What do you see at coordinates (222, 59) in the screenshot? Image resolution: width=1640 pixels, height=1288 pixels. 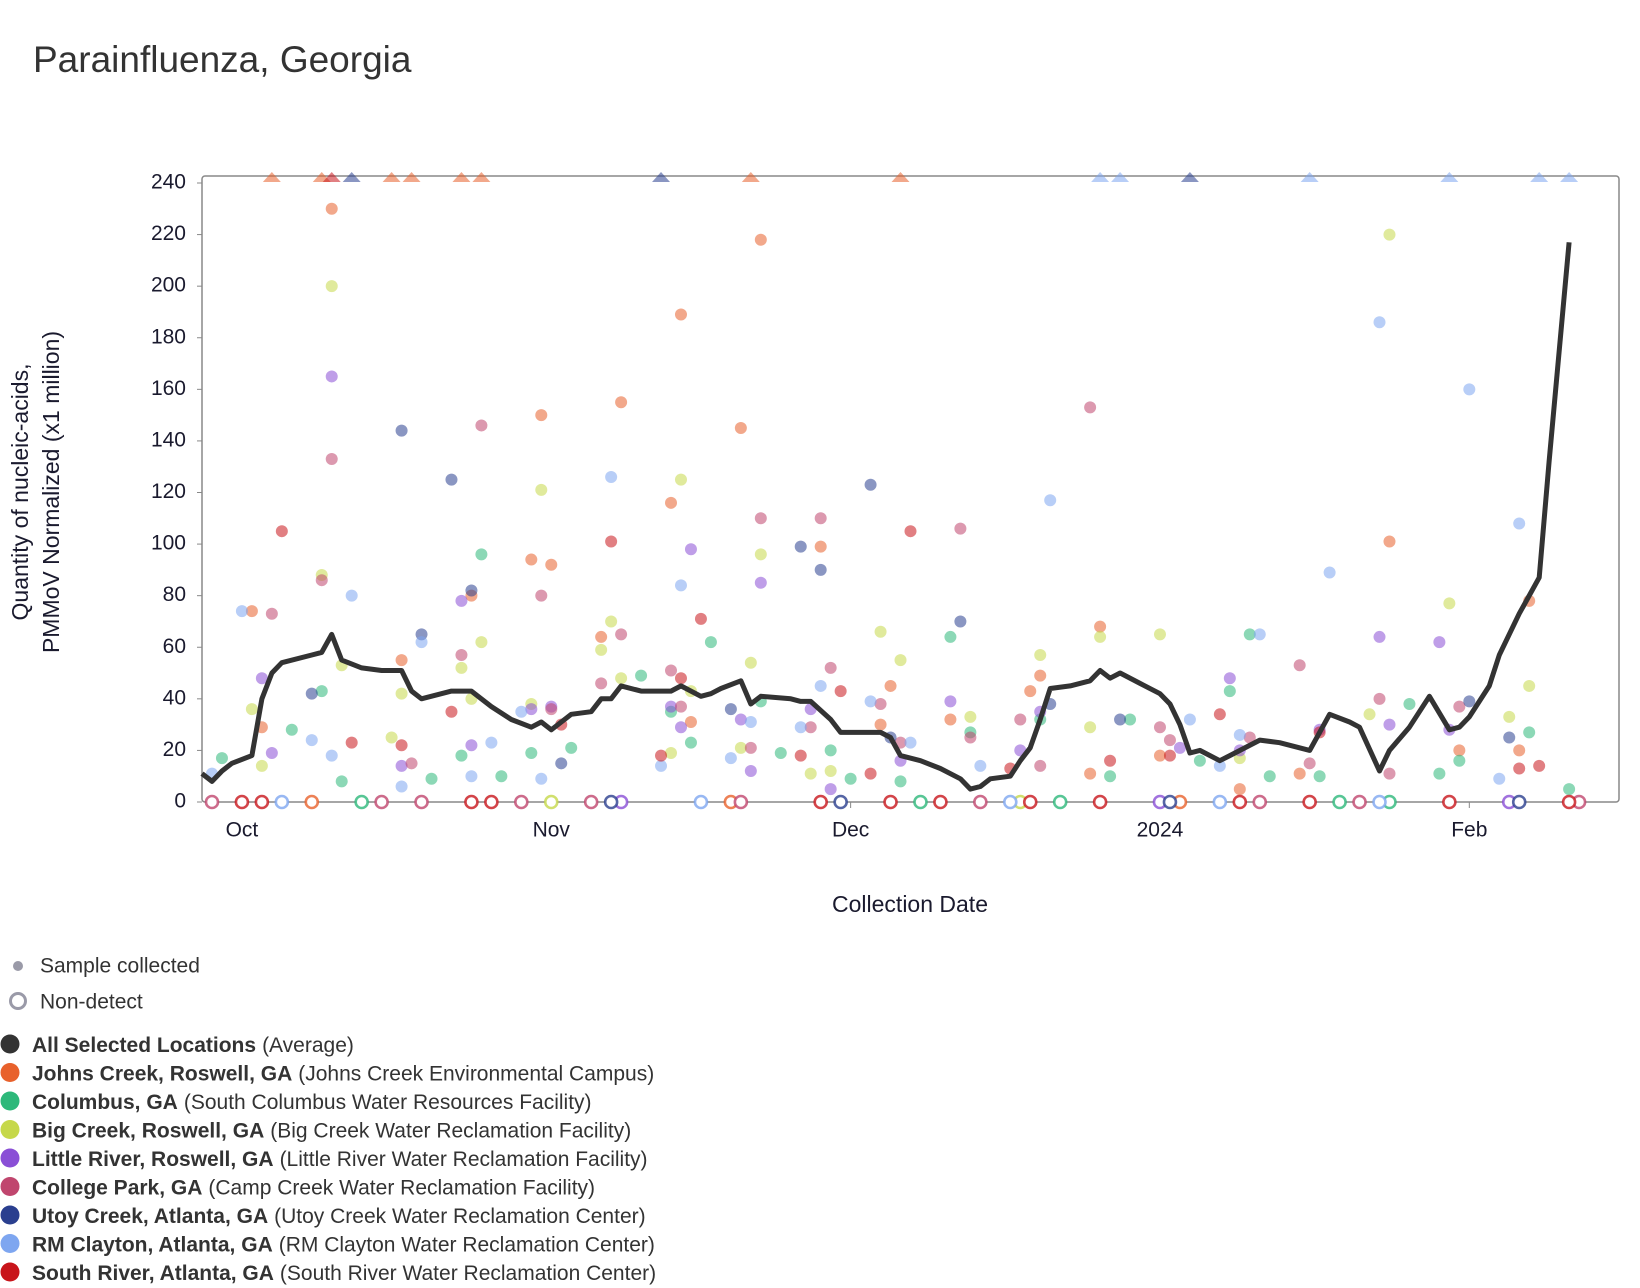 I see `chart-title: Parainfluenza, Georgia` at bounding box center [222, 59].